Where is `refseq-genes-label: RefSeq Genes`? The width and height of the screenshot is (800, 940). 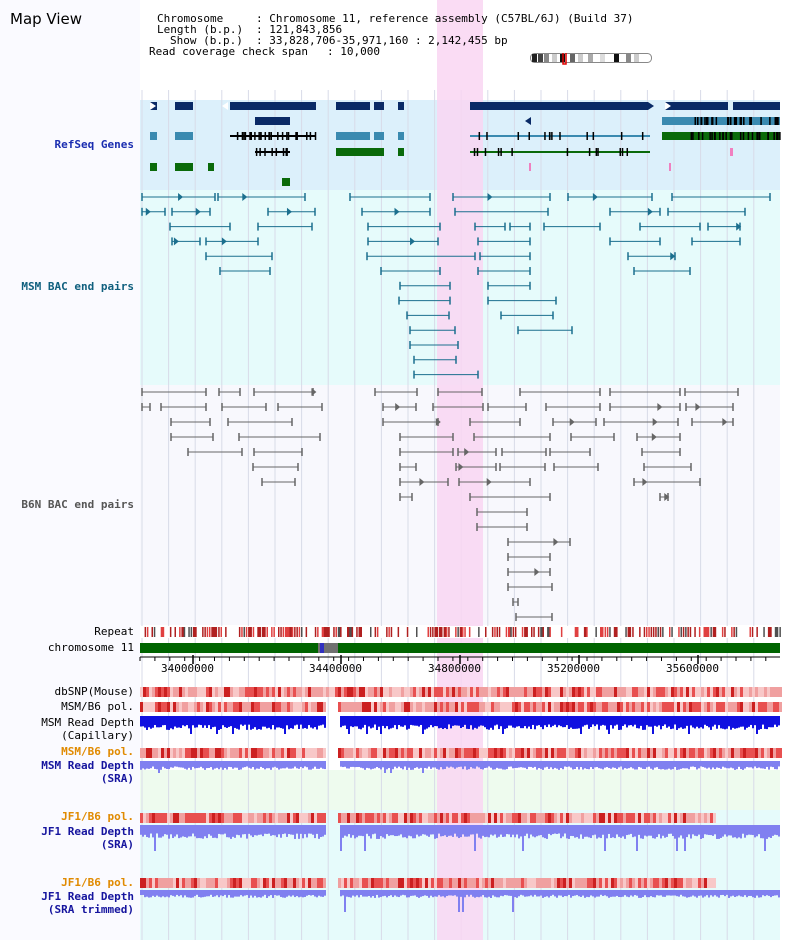
refseq-genes-label: RefSeq Genes is located at coordinates (94, 144).